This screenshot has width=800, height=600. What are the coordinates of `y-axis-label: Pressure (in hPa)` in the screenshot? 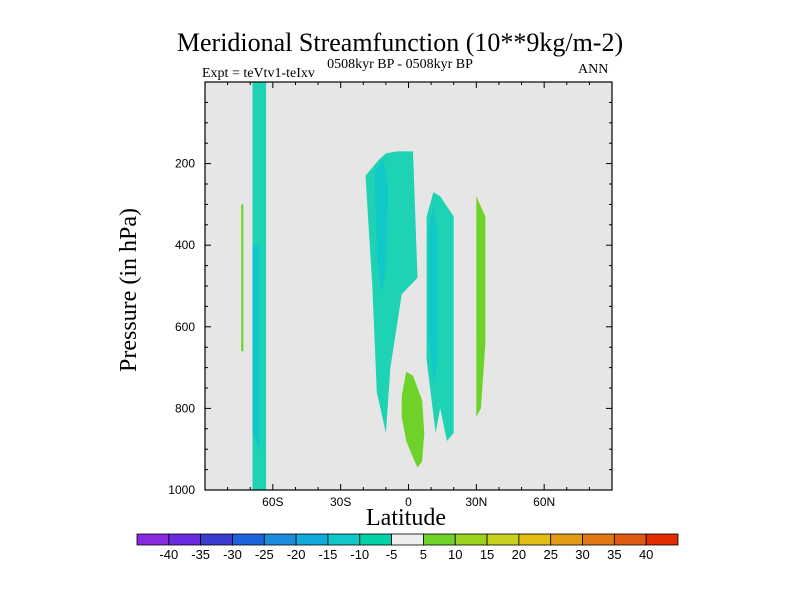 It's located at (129, 290).